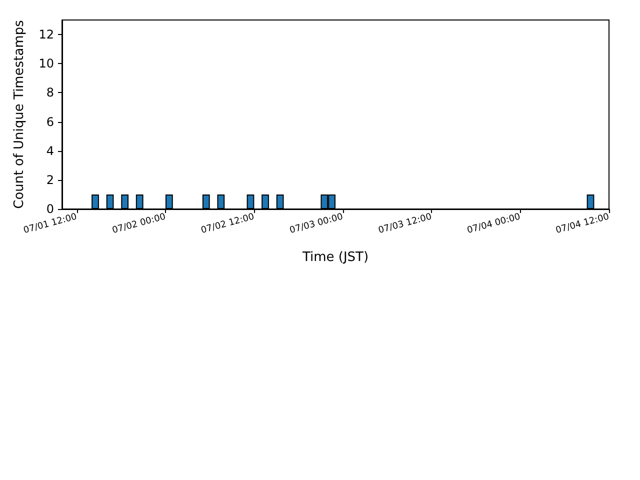 This screenshot has width=640, height=480. I want to click on y-tick-label: 2, so click(50, 179).